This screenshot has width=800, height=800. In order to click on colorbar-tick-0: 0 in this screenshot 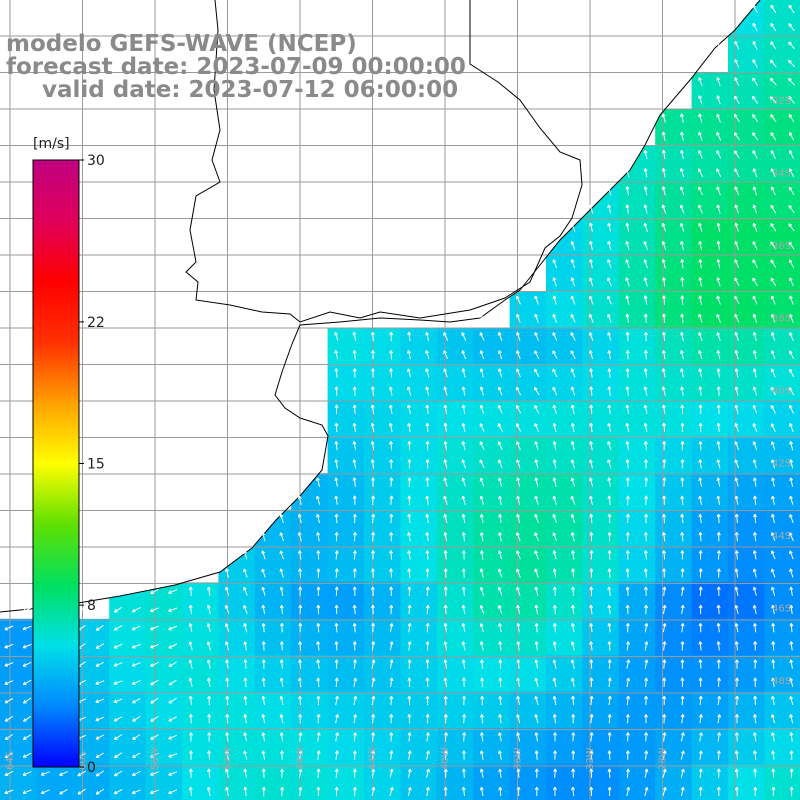, I will do `click(91, 768)`.